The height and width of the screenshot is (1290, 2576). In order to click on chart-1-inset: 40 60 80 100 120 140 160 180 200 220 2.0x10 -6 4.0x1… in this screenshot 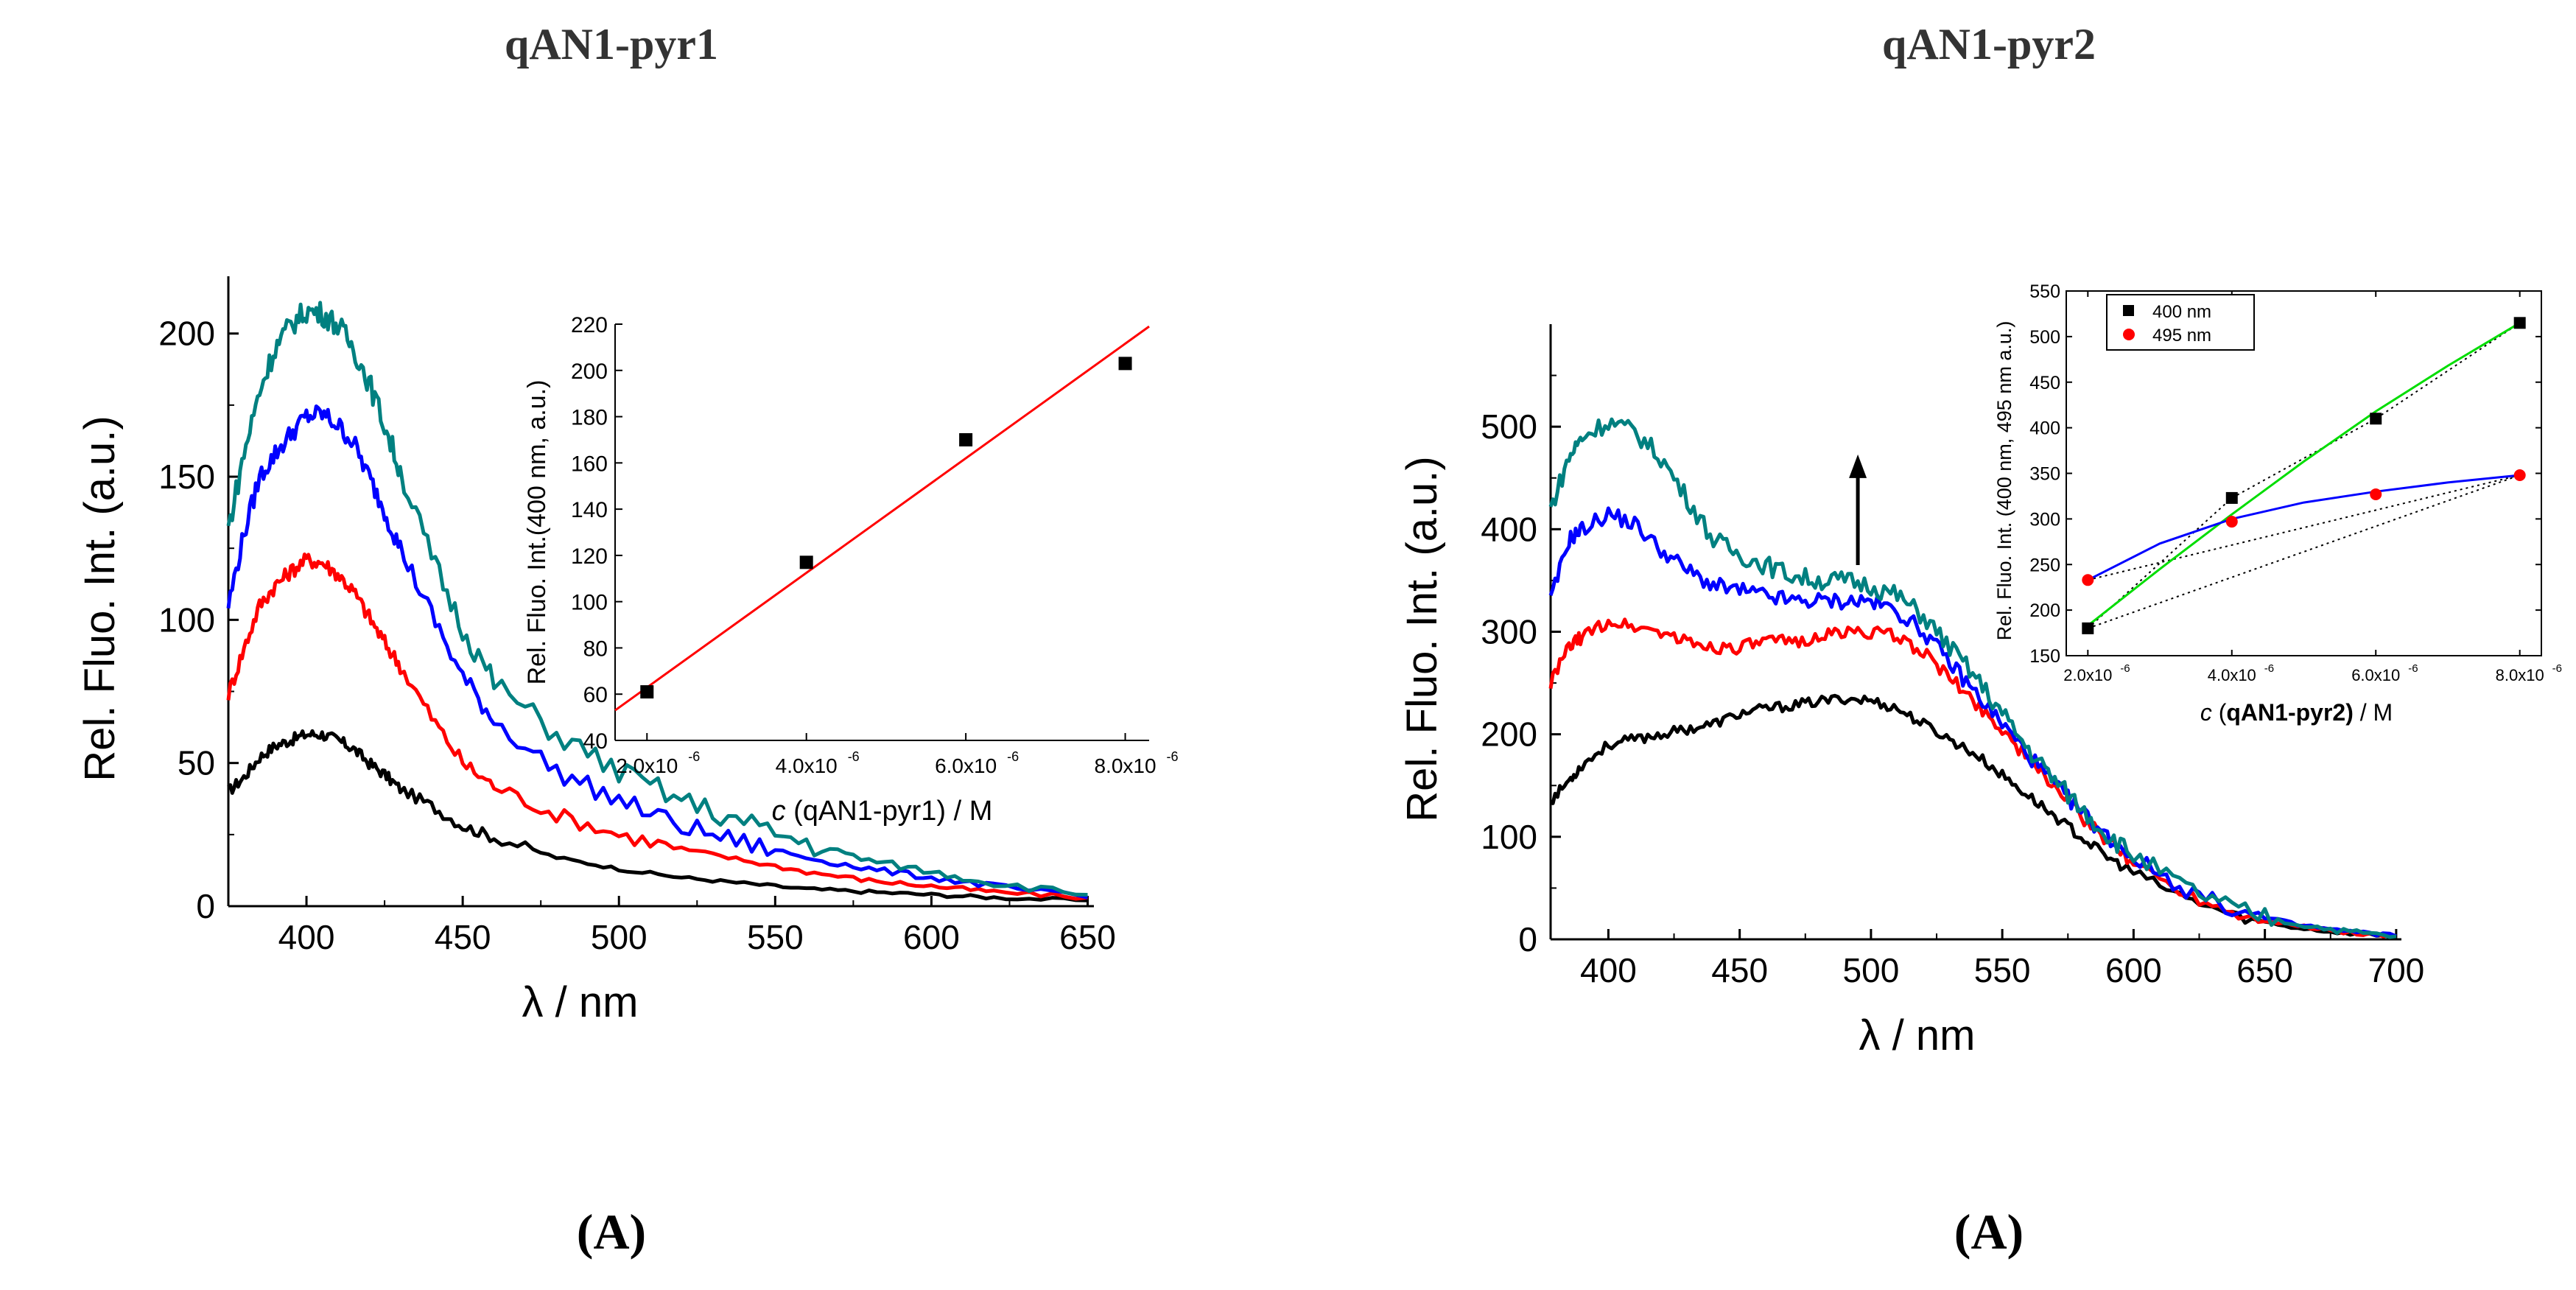, I will do `click(851, 570)`.